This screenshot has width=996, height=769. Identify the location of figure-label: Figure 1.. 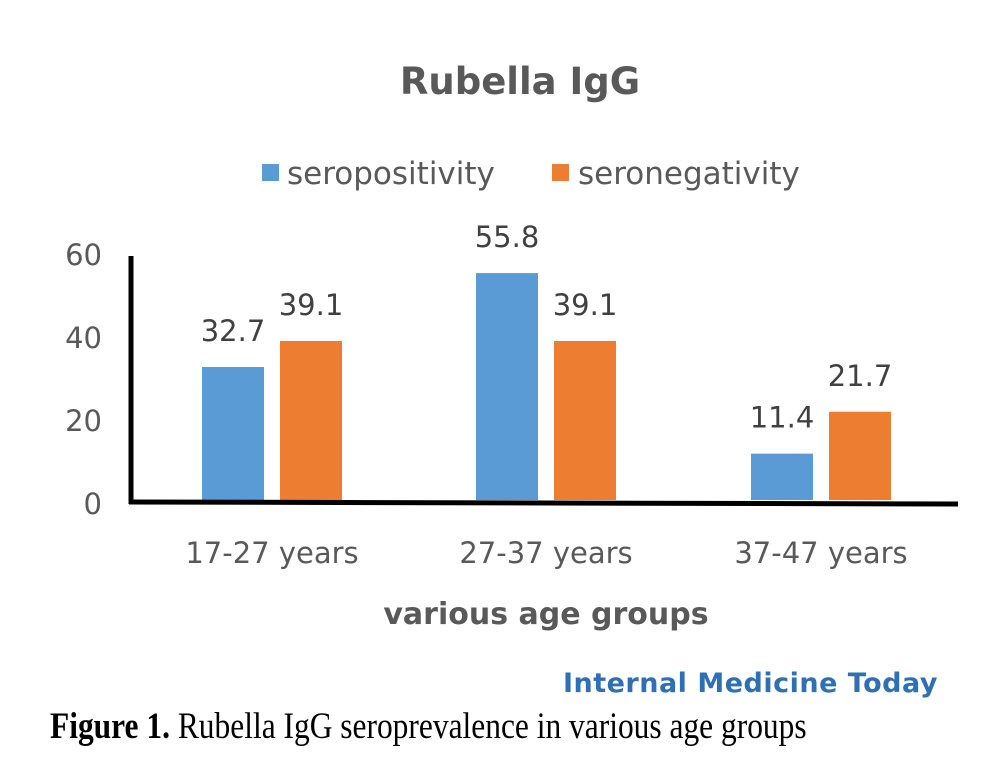
(110, 726).